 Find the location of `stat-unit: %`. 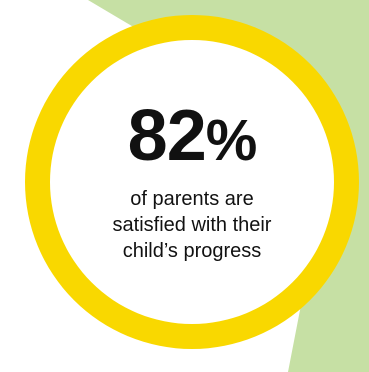

stat-unit: % is located at coordinates (231, 140).